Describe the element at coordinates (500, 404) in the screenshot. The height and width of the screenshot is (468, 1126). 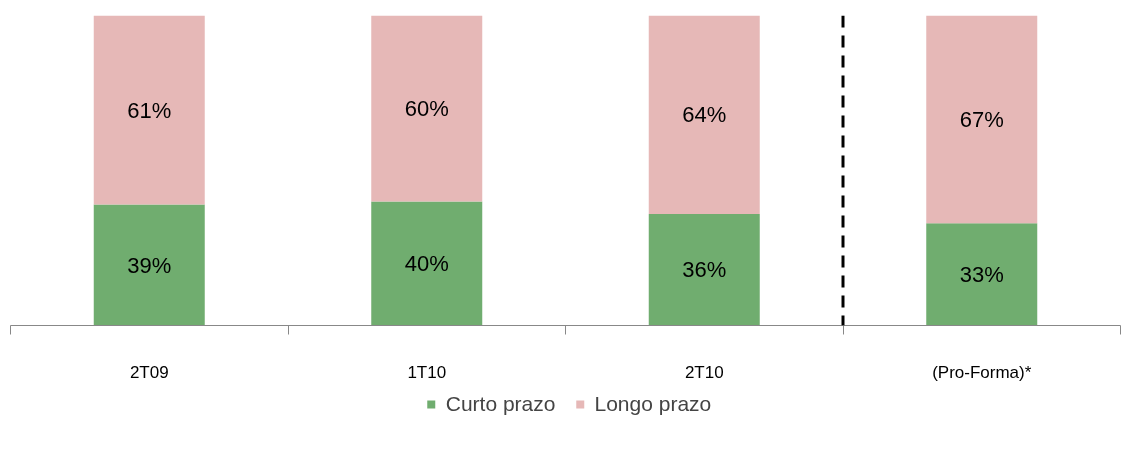
I see `legend-label: Curto prazo` at that location.